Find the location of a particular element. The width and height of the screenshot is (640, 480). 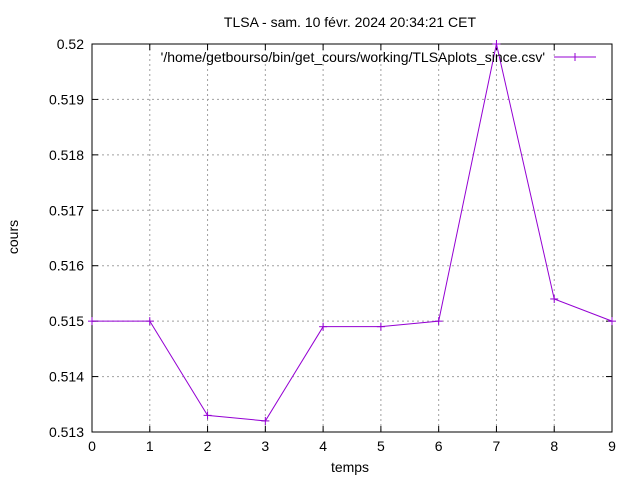

y-tick-label: 0.513 is located at coordinates (66, 432).